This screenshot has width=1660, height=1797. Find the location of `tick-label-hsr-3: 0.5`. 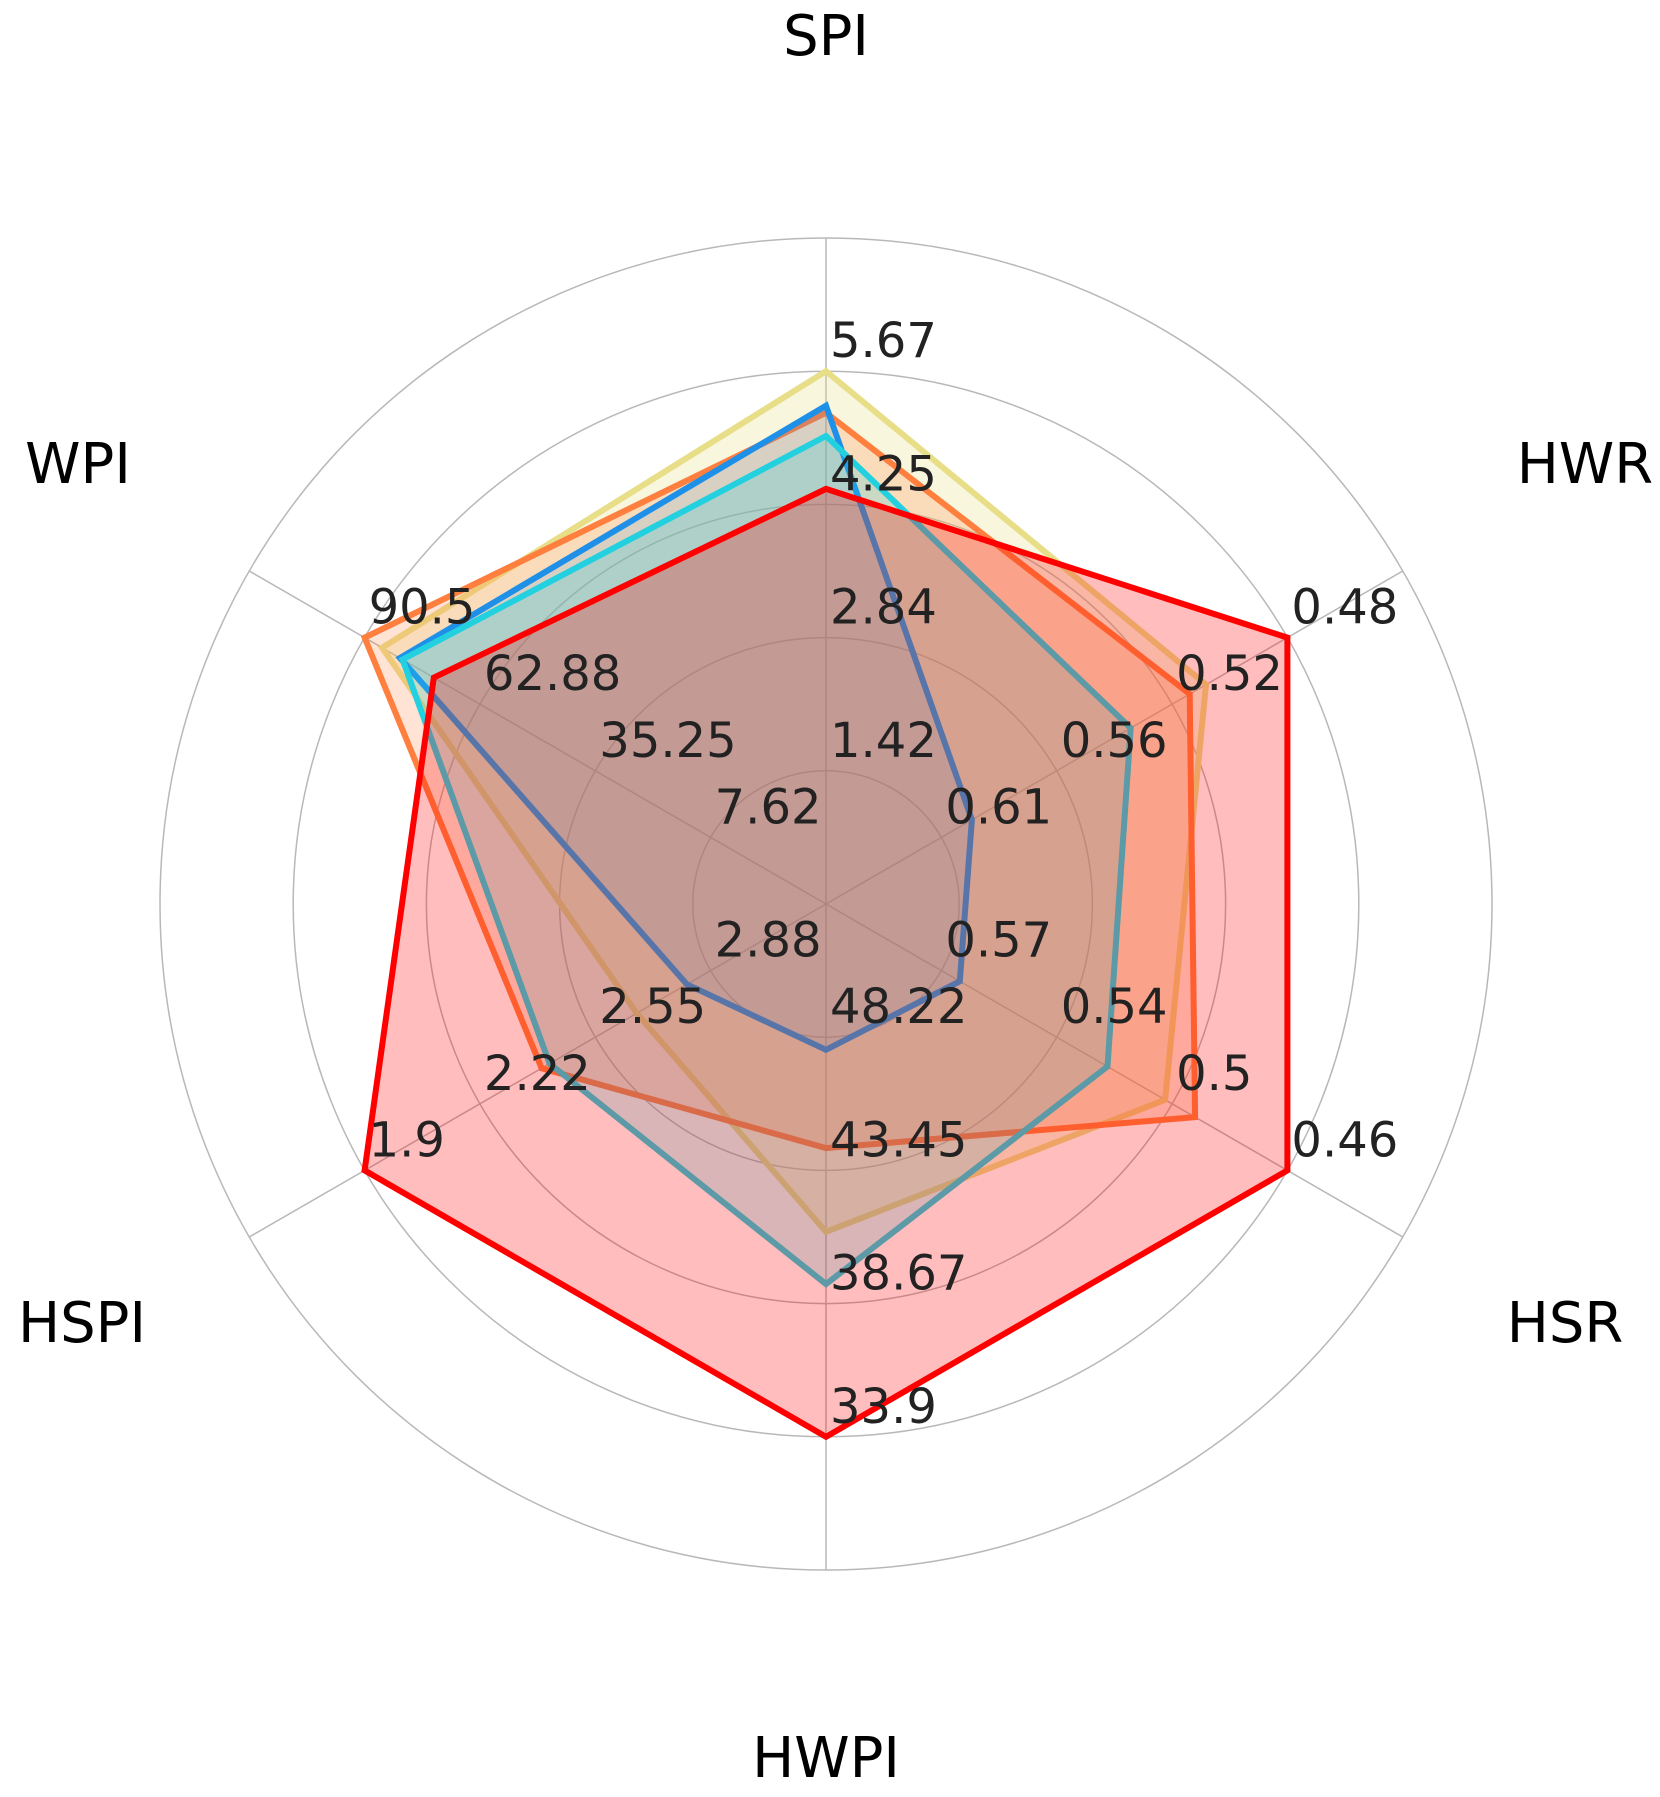

tick-label-hsr-3: 0.5 is located at coordinates (1214, 1074).